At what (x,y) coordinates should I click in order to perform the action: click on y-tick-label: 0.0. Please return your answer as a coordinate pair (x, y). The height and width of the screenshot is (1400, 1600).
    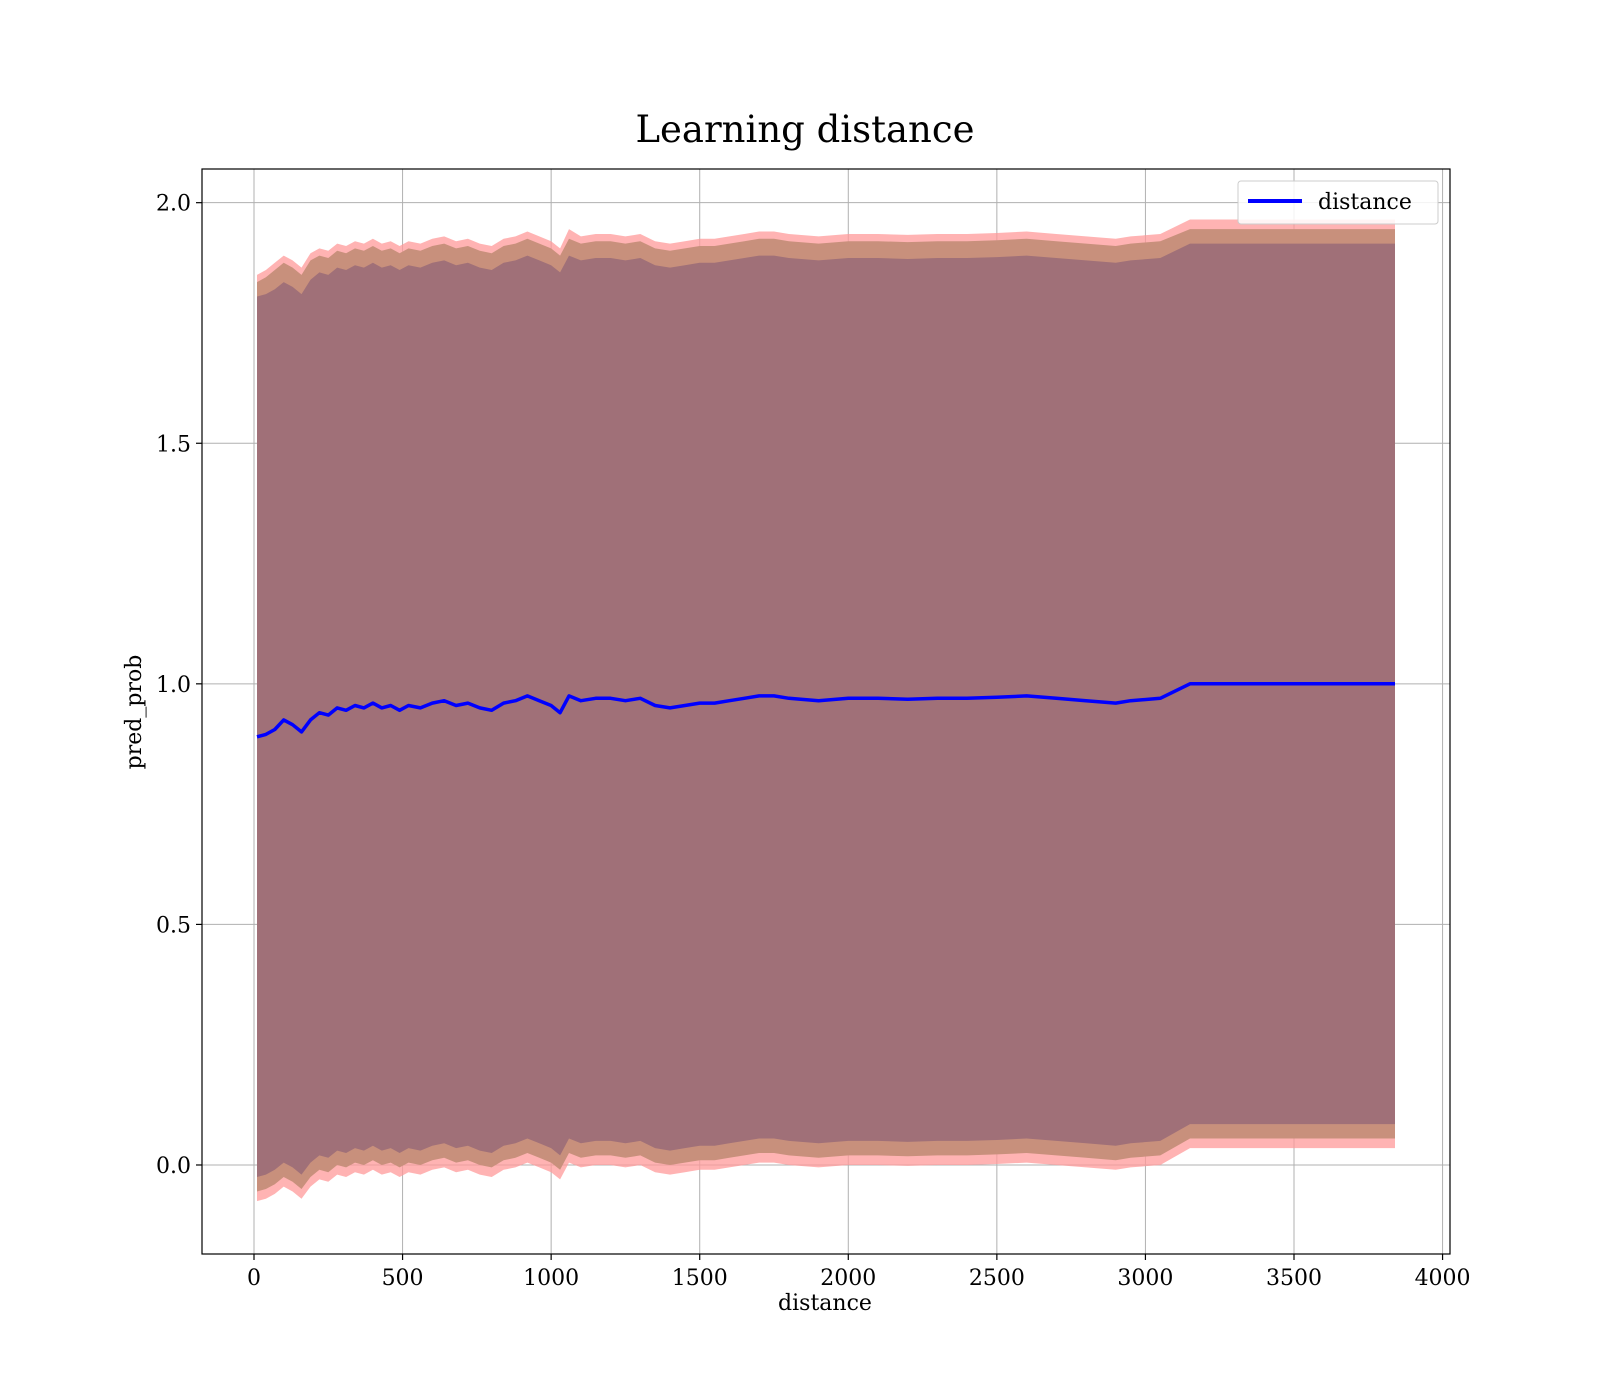
    Looking at the image, I should click on (173, 1166).